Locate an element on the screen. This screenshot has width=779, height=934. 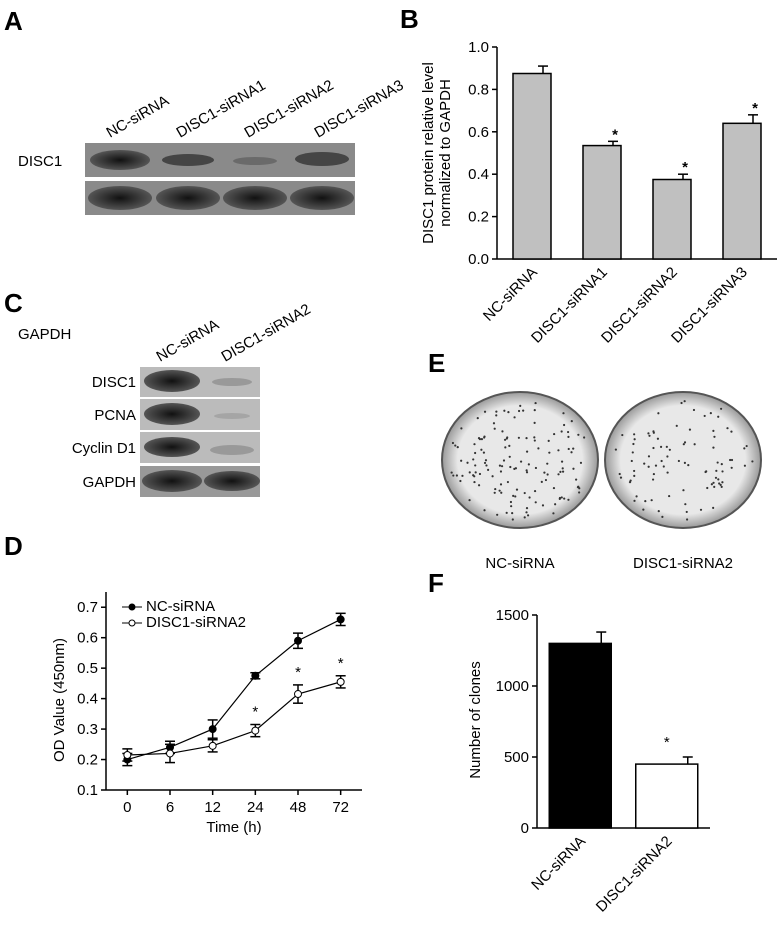
plate is located at coordinates (683, 460).